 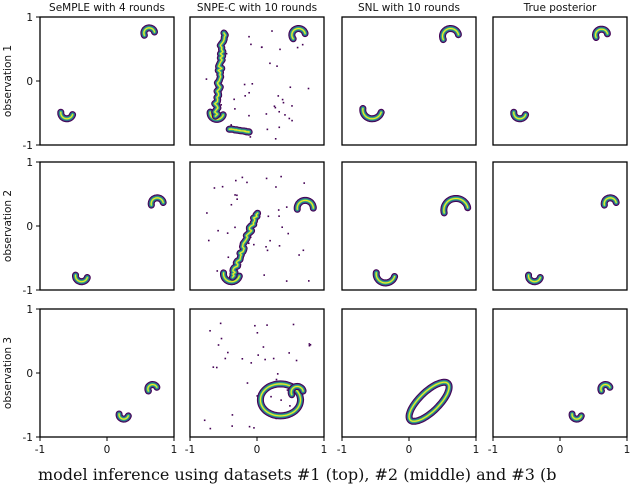 What do you see at coordinates (257, 8) in the screenshot?
I see `column-title: SNPE-C with 10 rounds` at bounding box center [257, 8].